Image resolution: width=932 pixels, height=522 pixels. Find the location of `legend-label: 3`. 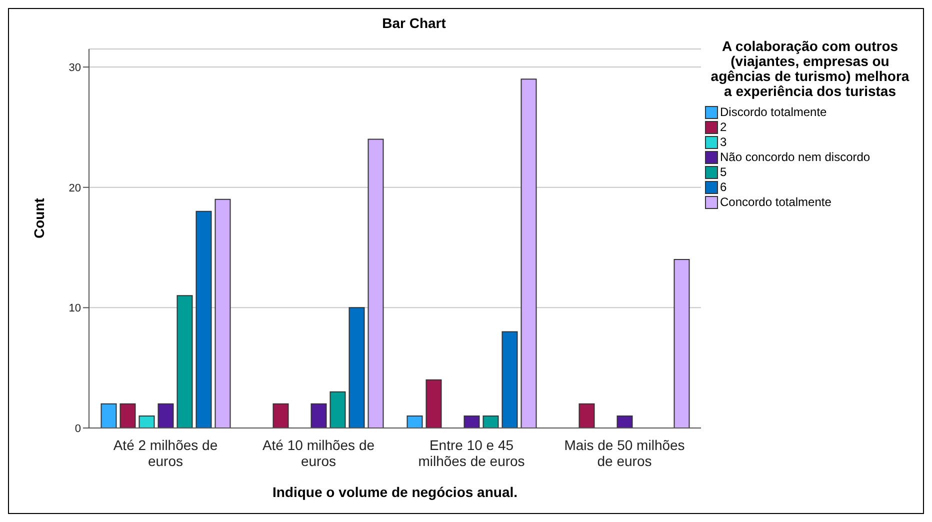

legend-label: 3 is located at coordinates (723, 142).